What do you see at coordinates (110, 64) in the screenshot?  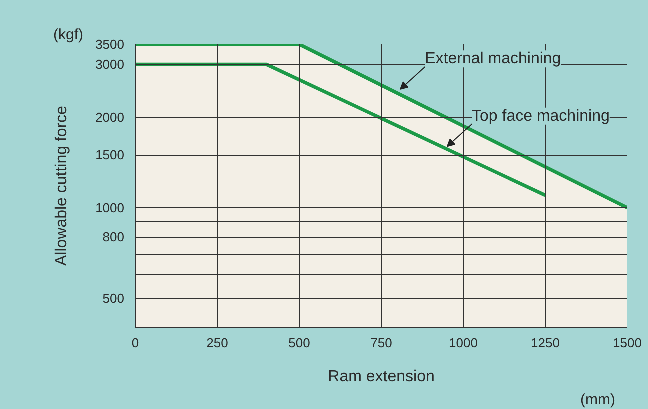 I see `y-tick-label: 3000` at bounding box center [110, 64].